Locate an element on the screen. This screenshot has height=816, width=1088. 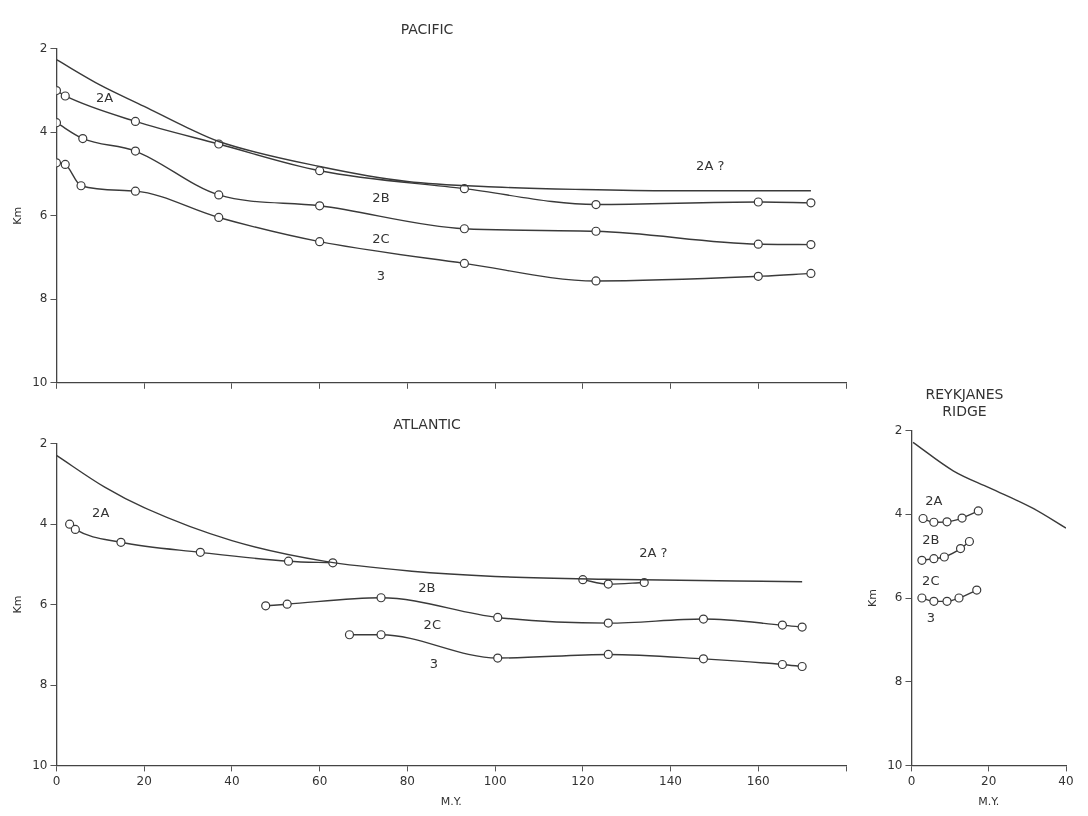
x-tick-label: 120 is located at coordinates (583, 780).